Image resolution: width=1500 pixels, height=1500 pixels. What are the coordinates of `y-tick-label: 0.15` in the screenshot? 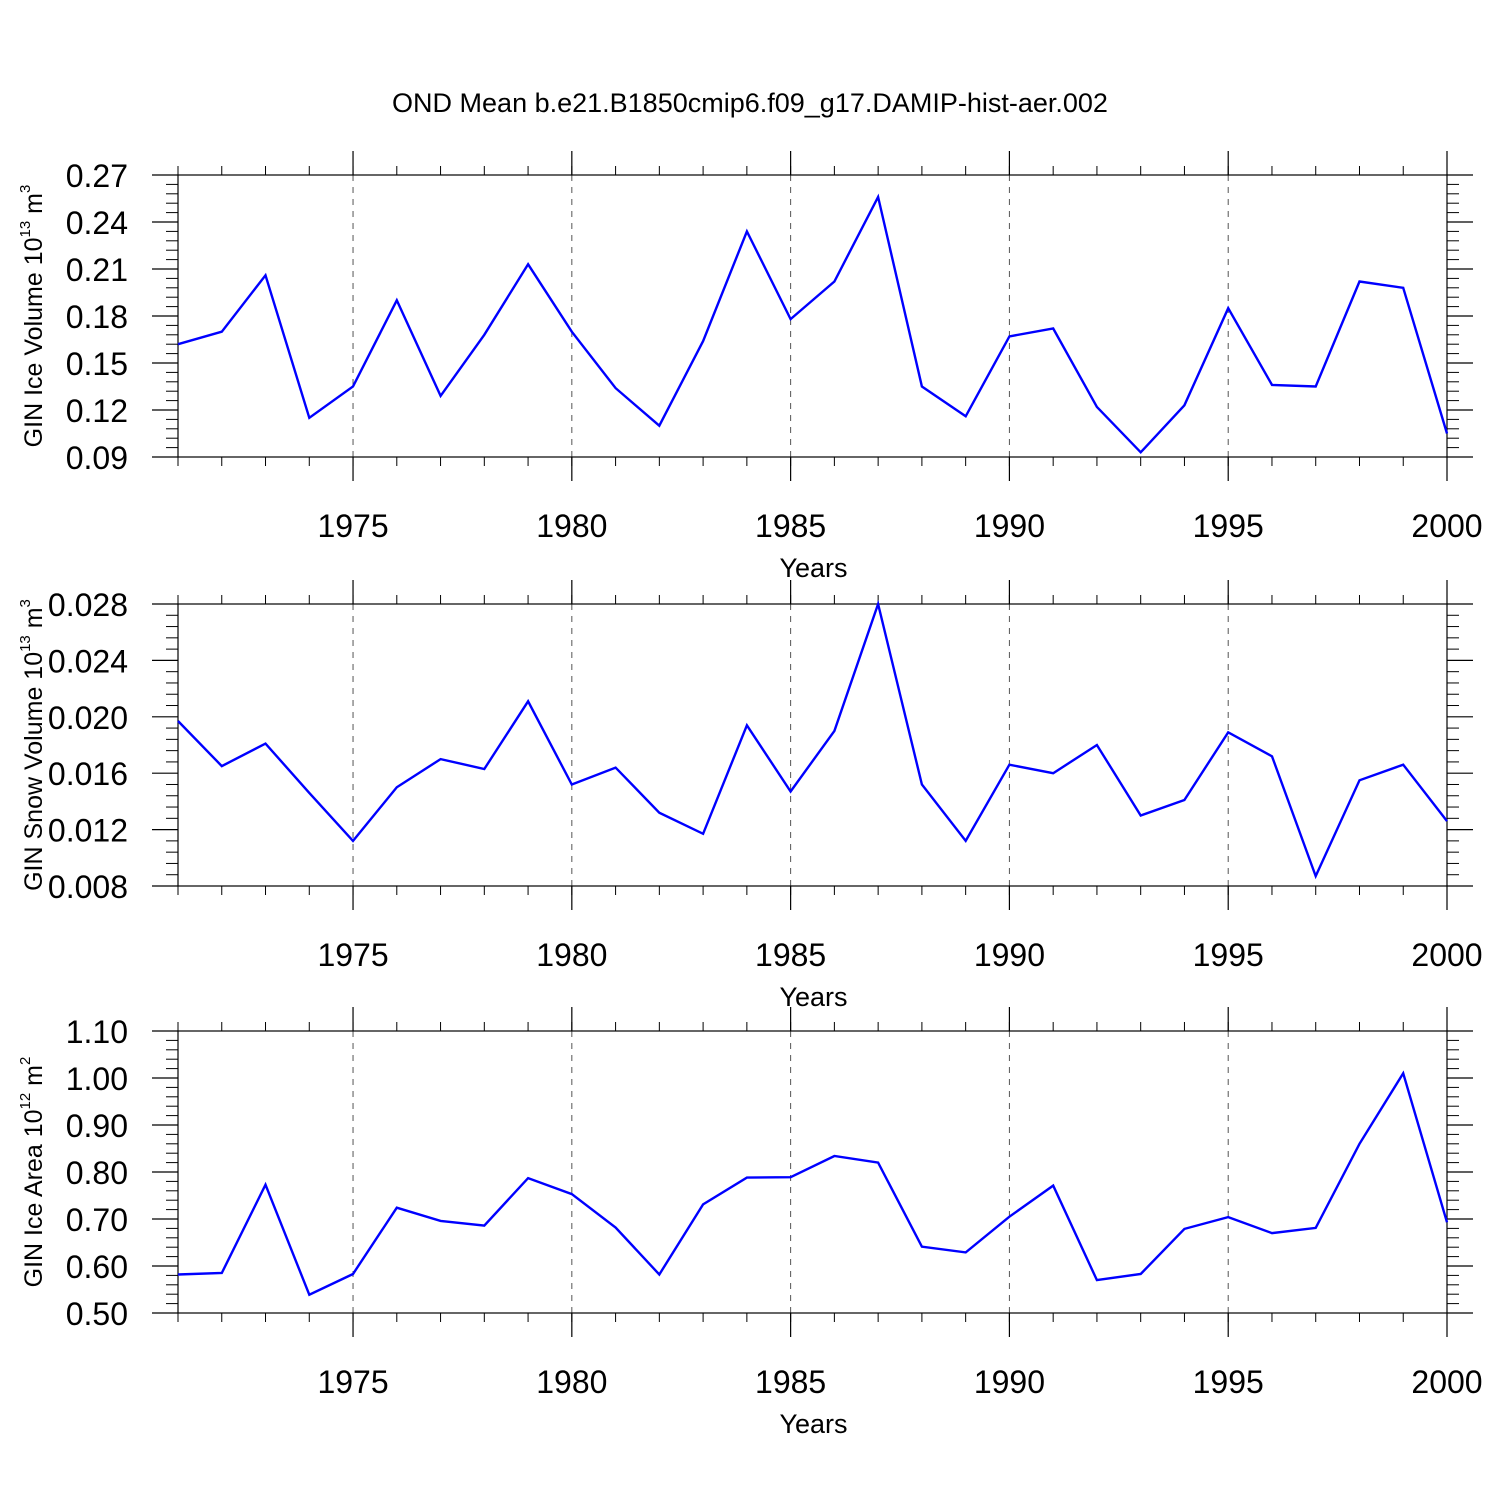 It's located at (97, 364).